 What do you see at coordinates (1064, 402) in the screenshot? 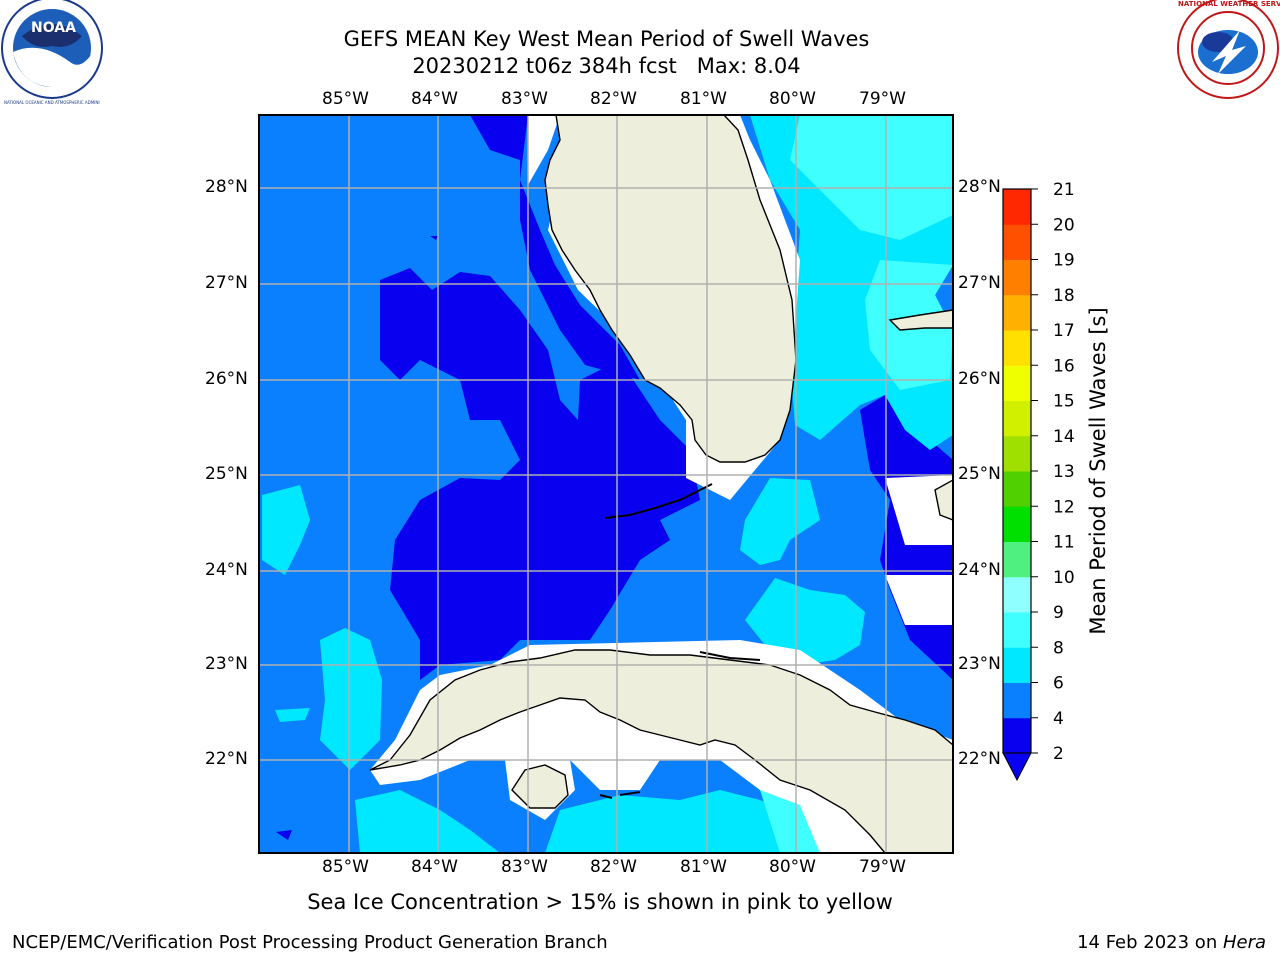
I see `colorbar-tick-label: 15` at bounding box center [1064, 402].